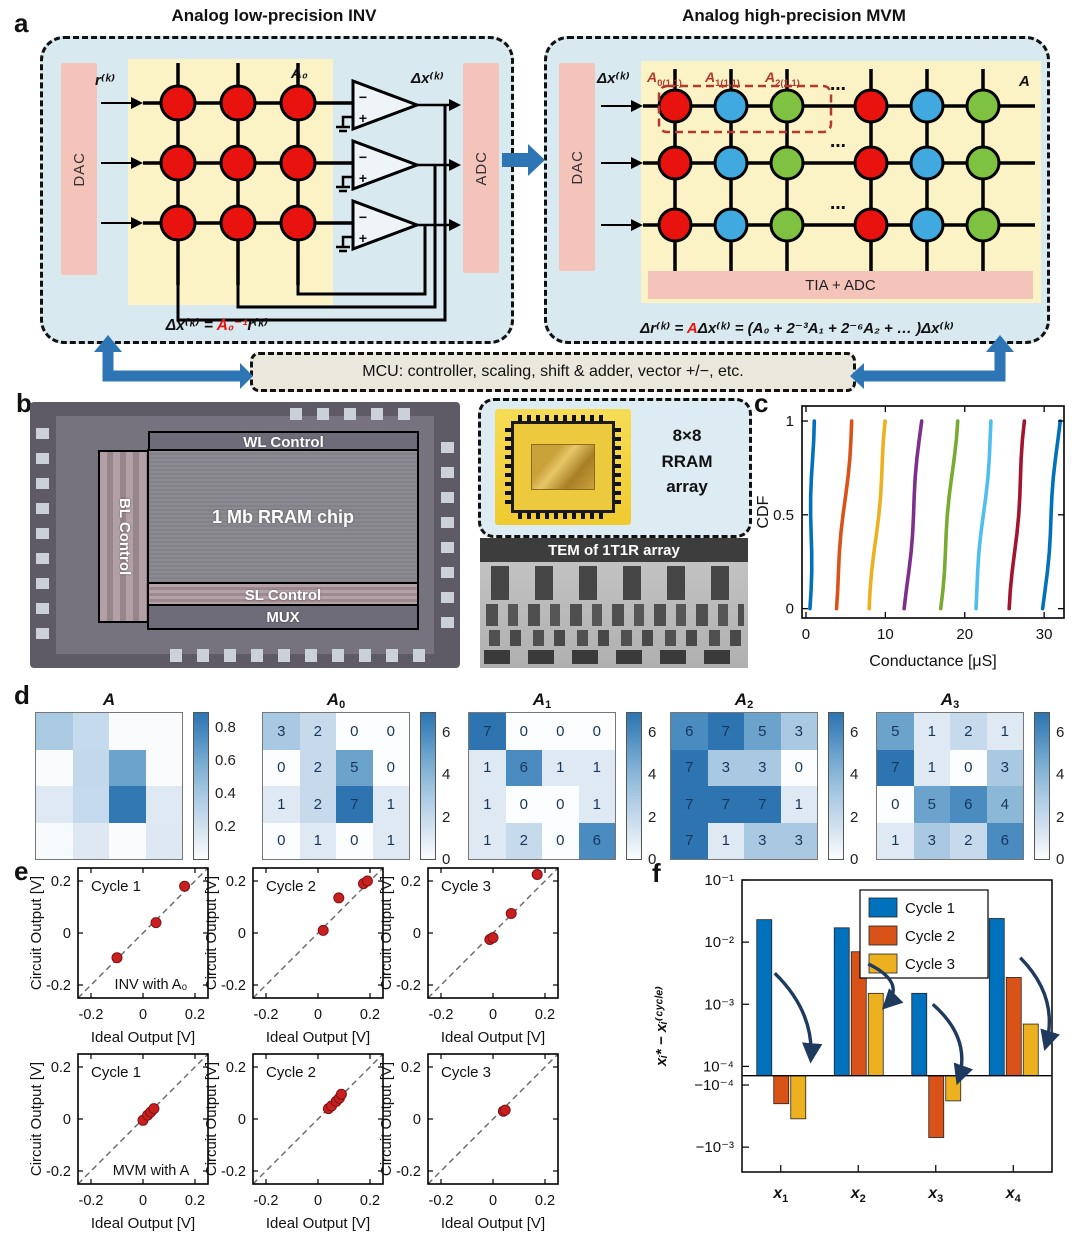  What do you see at coordinates (614, 638) in the screenshot?
I see `tem-structures` at bounding box center [614, 638].